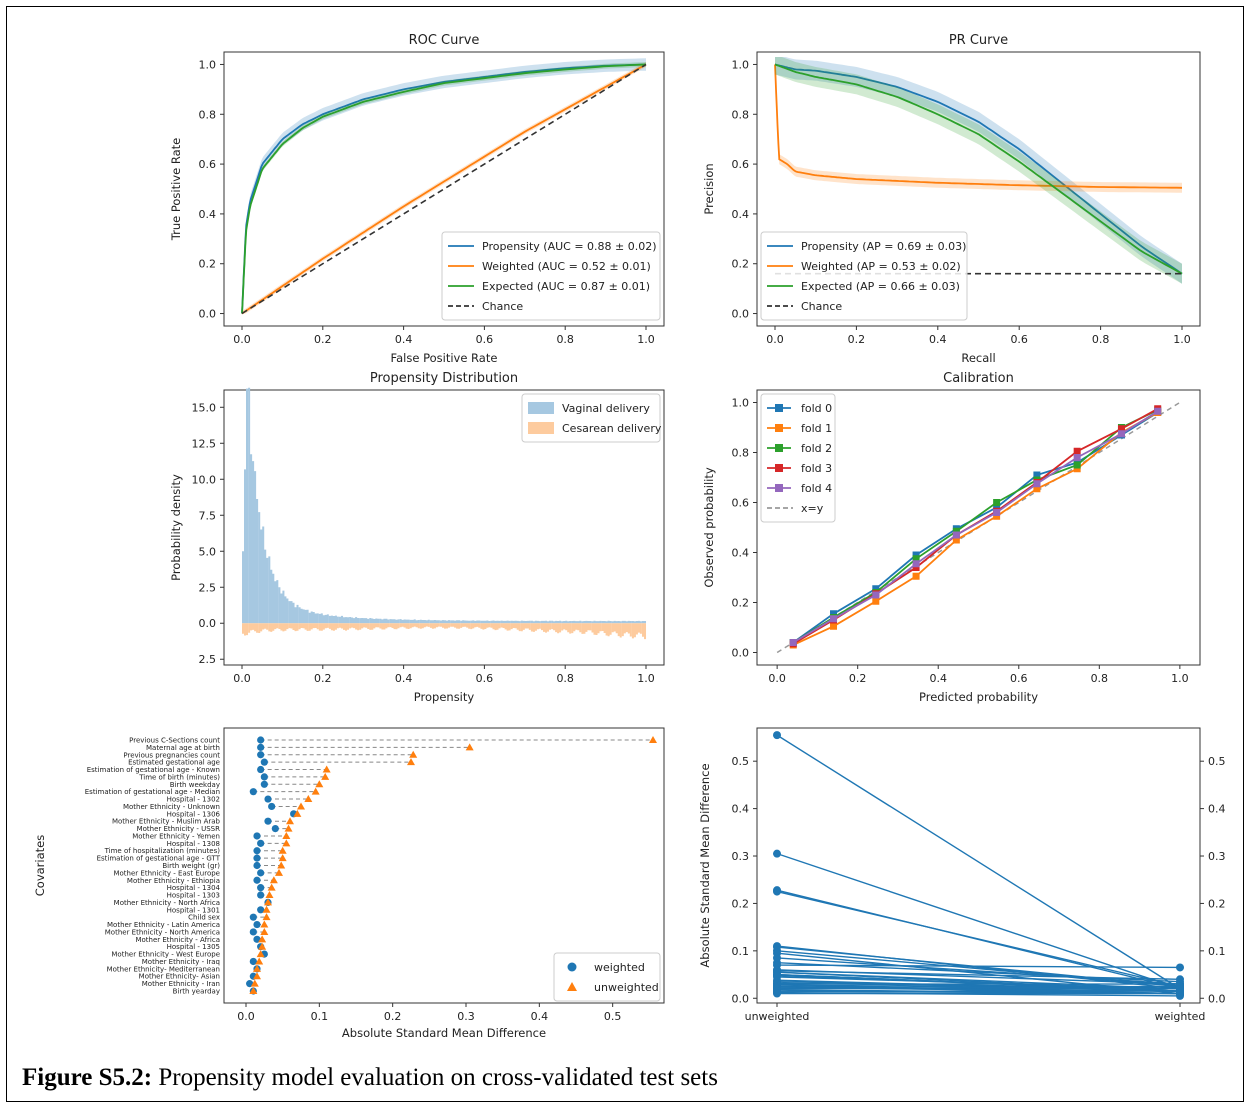  I want to click on covariate-label: Mother Ethnicity - Africa, so click(177, 940).